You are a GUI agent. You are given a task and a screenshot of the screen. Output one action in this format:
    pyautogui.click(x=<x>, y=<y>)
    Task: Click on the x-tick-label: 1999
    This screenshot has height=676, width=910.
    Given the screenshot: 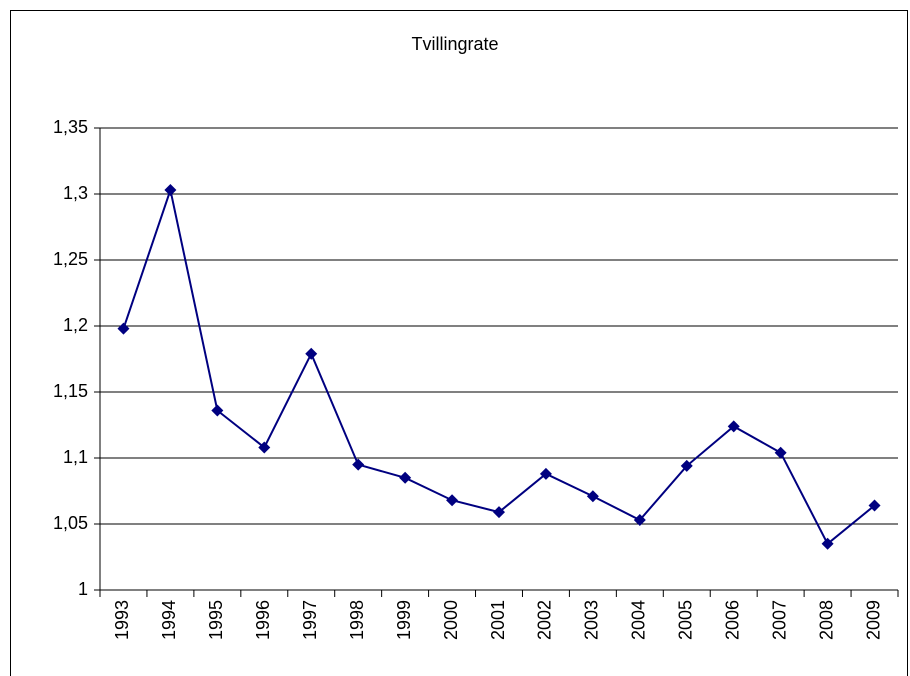 What is the action you would take?
    pyautogui.click(x=404, y=620)
    